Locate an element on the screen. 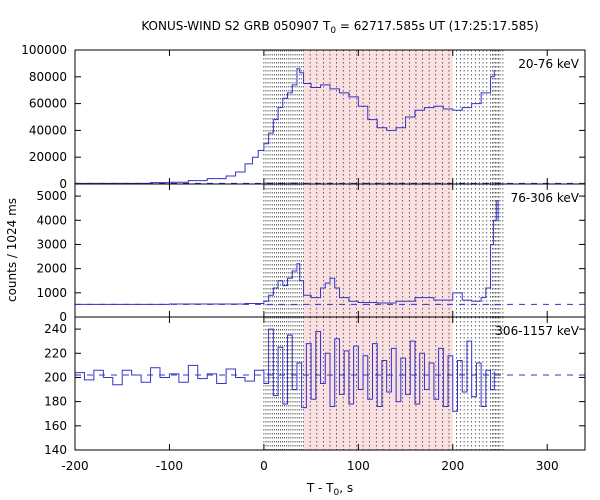  xtick-label-2: 0 is located at coordinates (264, 466).